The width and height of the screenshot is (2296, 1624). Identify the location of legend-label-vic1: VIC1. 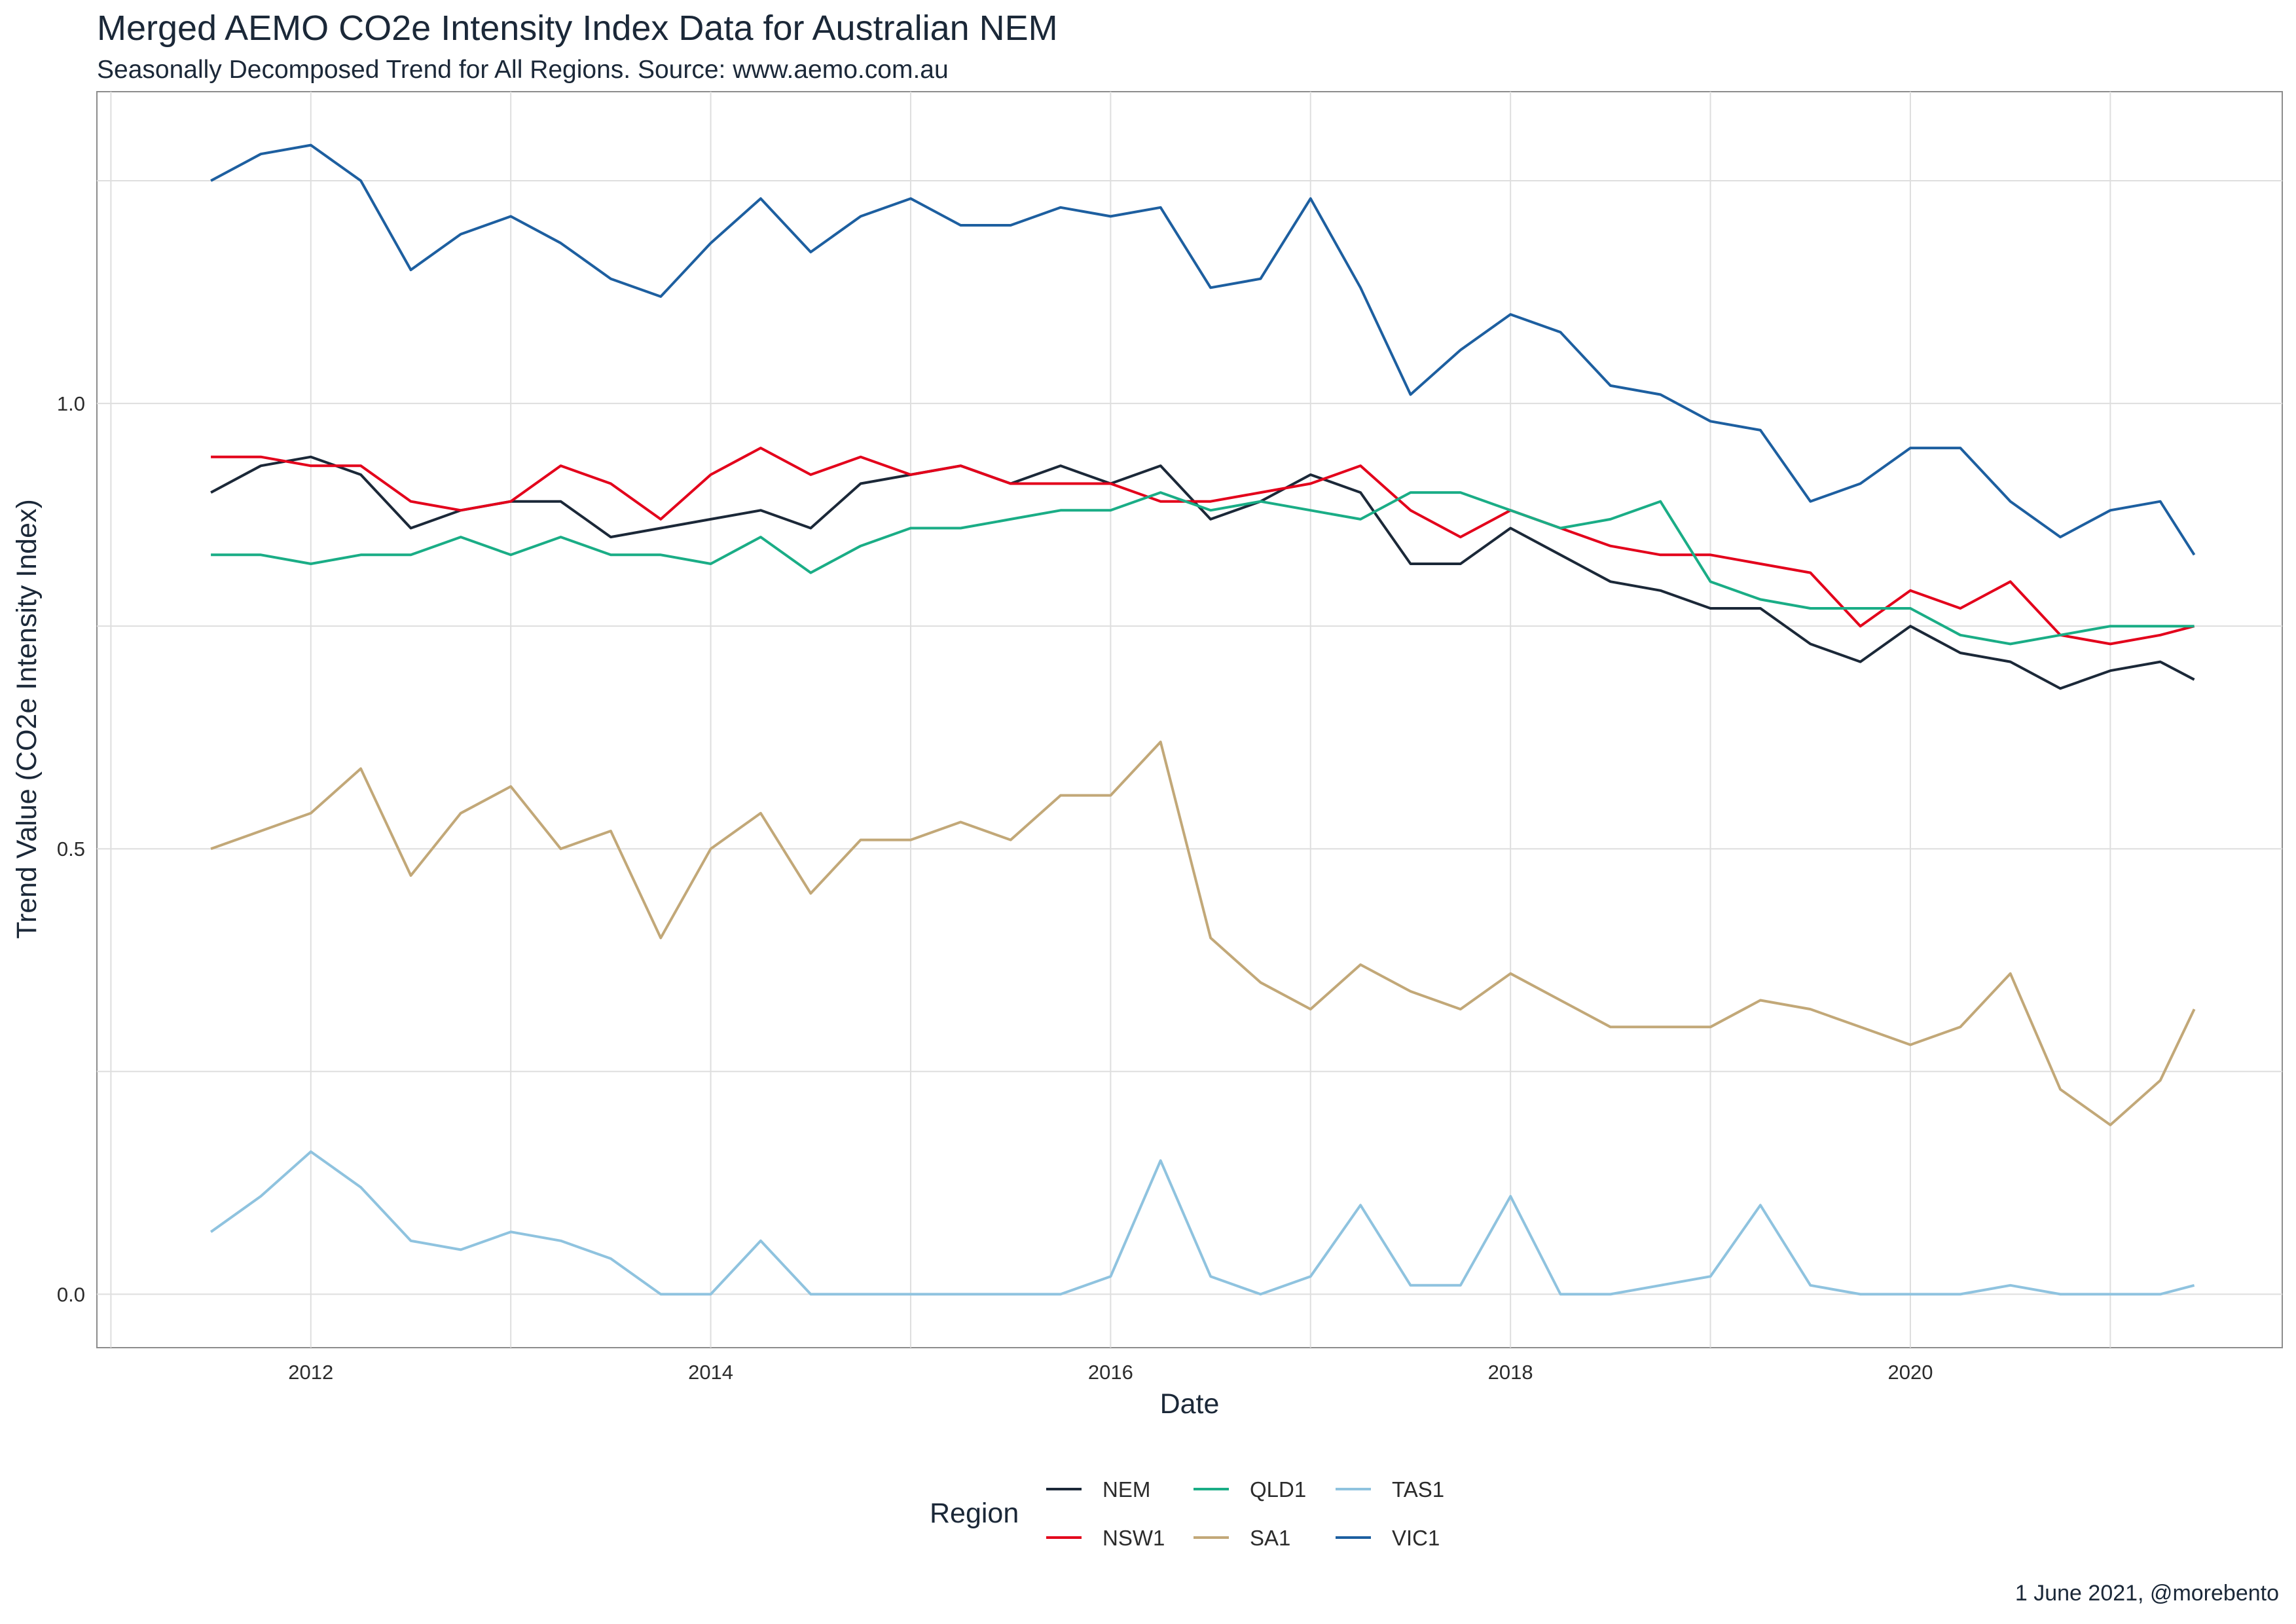
(1416, 1538).